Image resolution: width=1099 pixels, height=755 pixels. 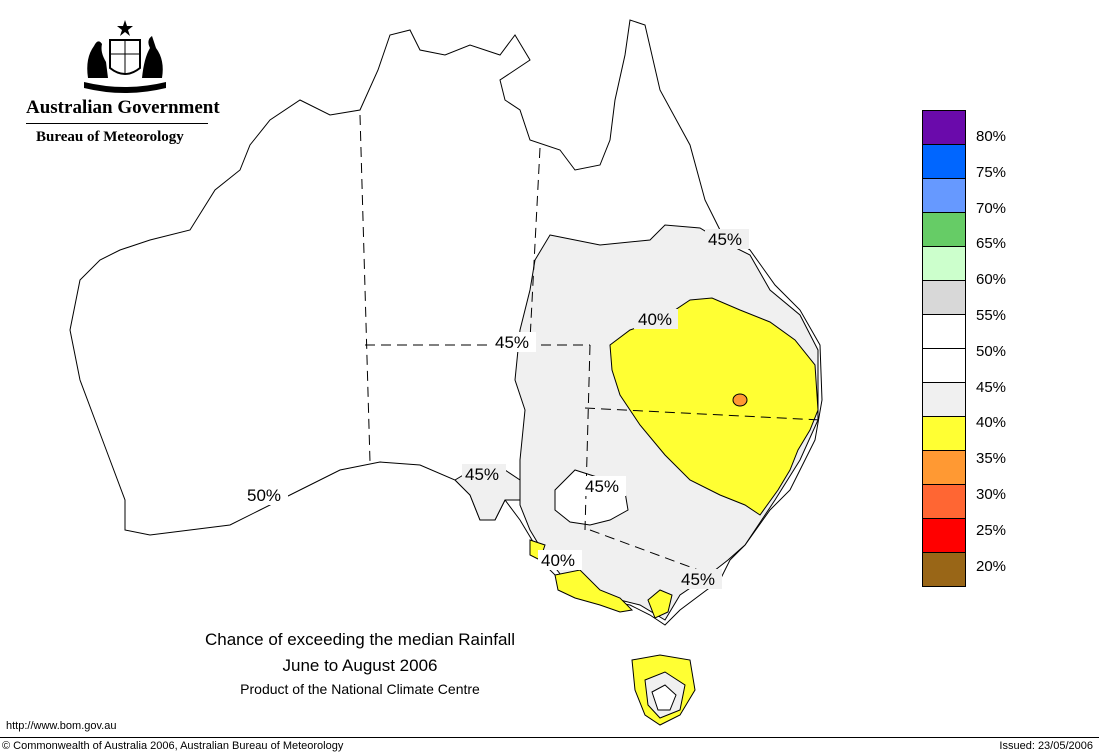 I want to click on legend-label: 50%, so click(x=991, y=351).